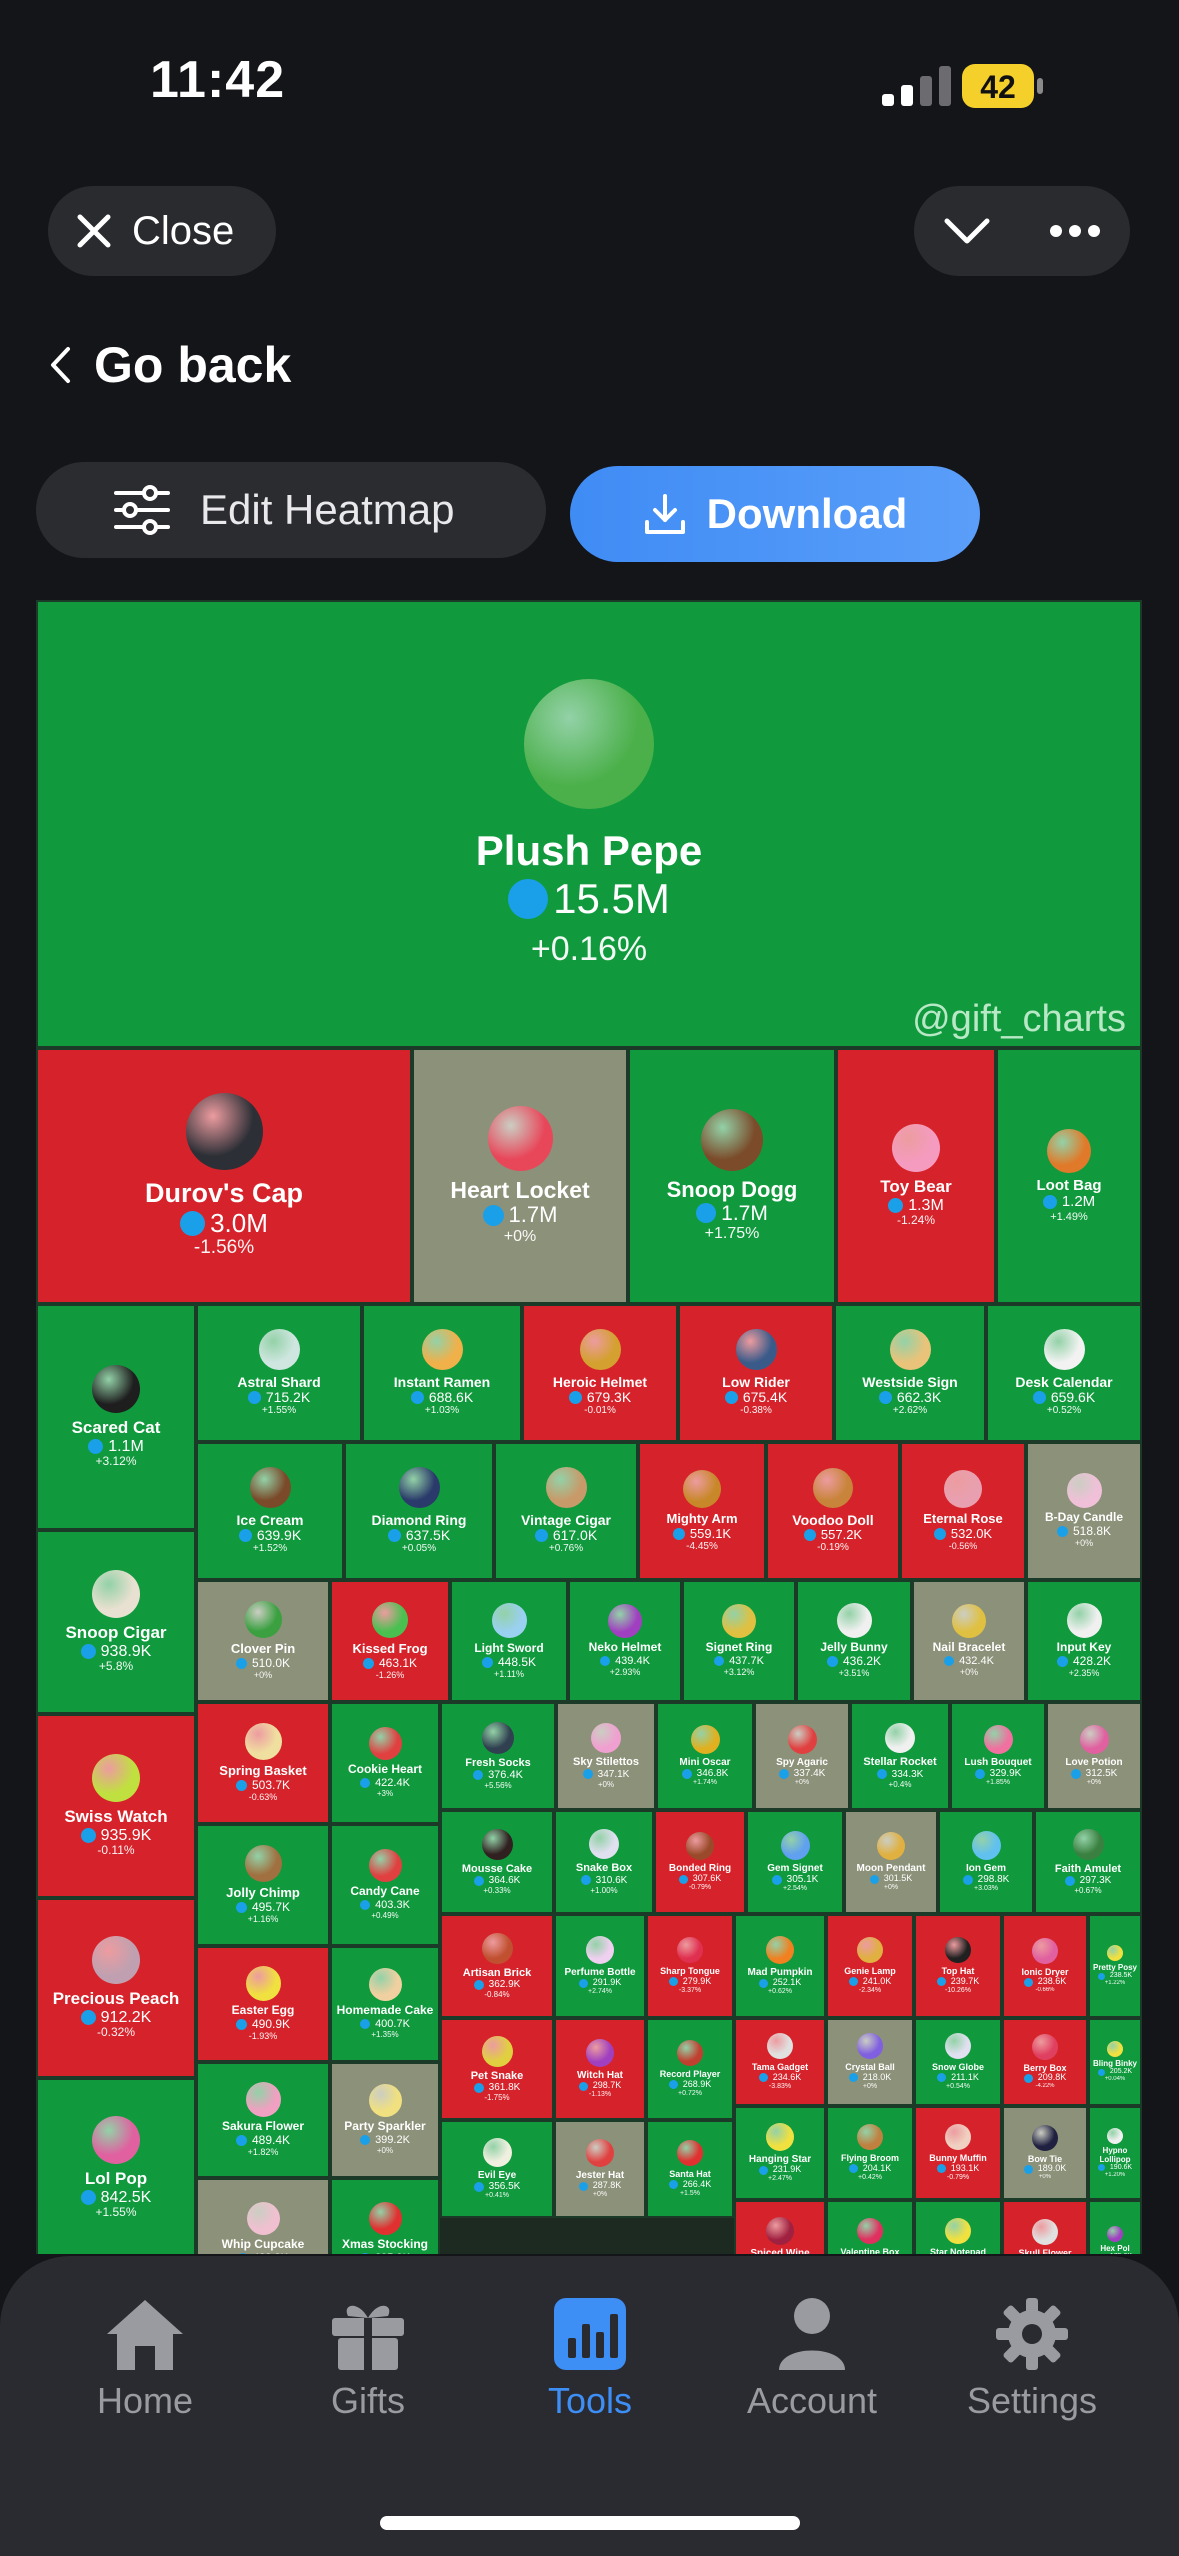 This screenshot has width=1179, height=2556. Describe the element at coordinates (224, 1176) in the screenshot. I see `tile-durov-s-cap: Durov's Cap 3.0M -1.56%` at that location.